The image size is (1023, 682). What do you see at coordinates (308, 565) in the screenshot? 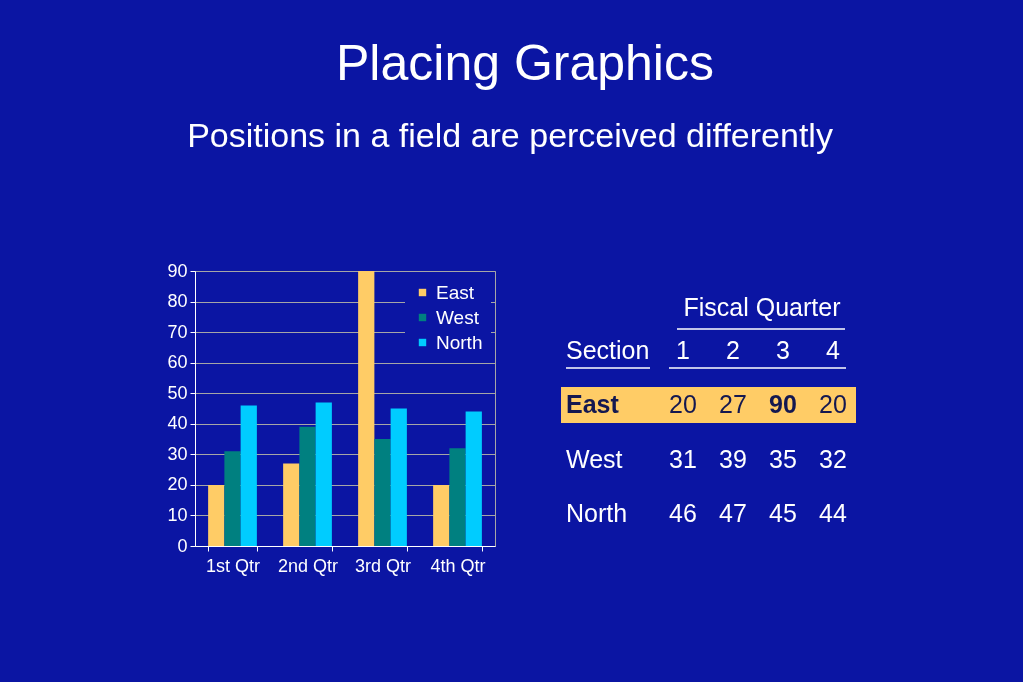
I see `x-tick-label: 2nd Qtr` at bounding box center [308, 565].